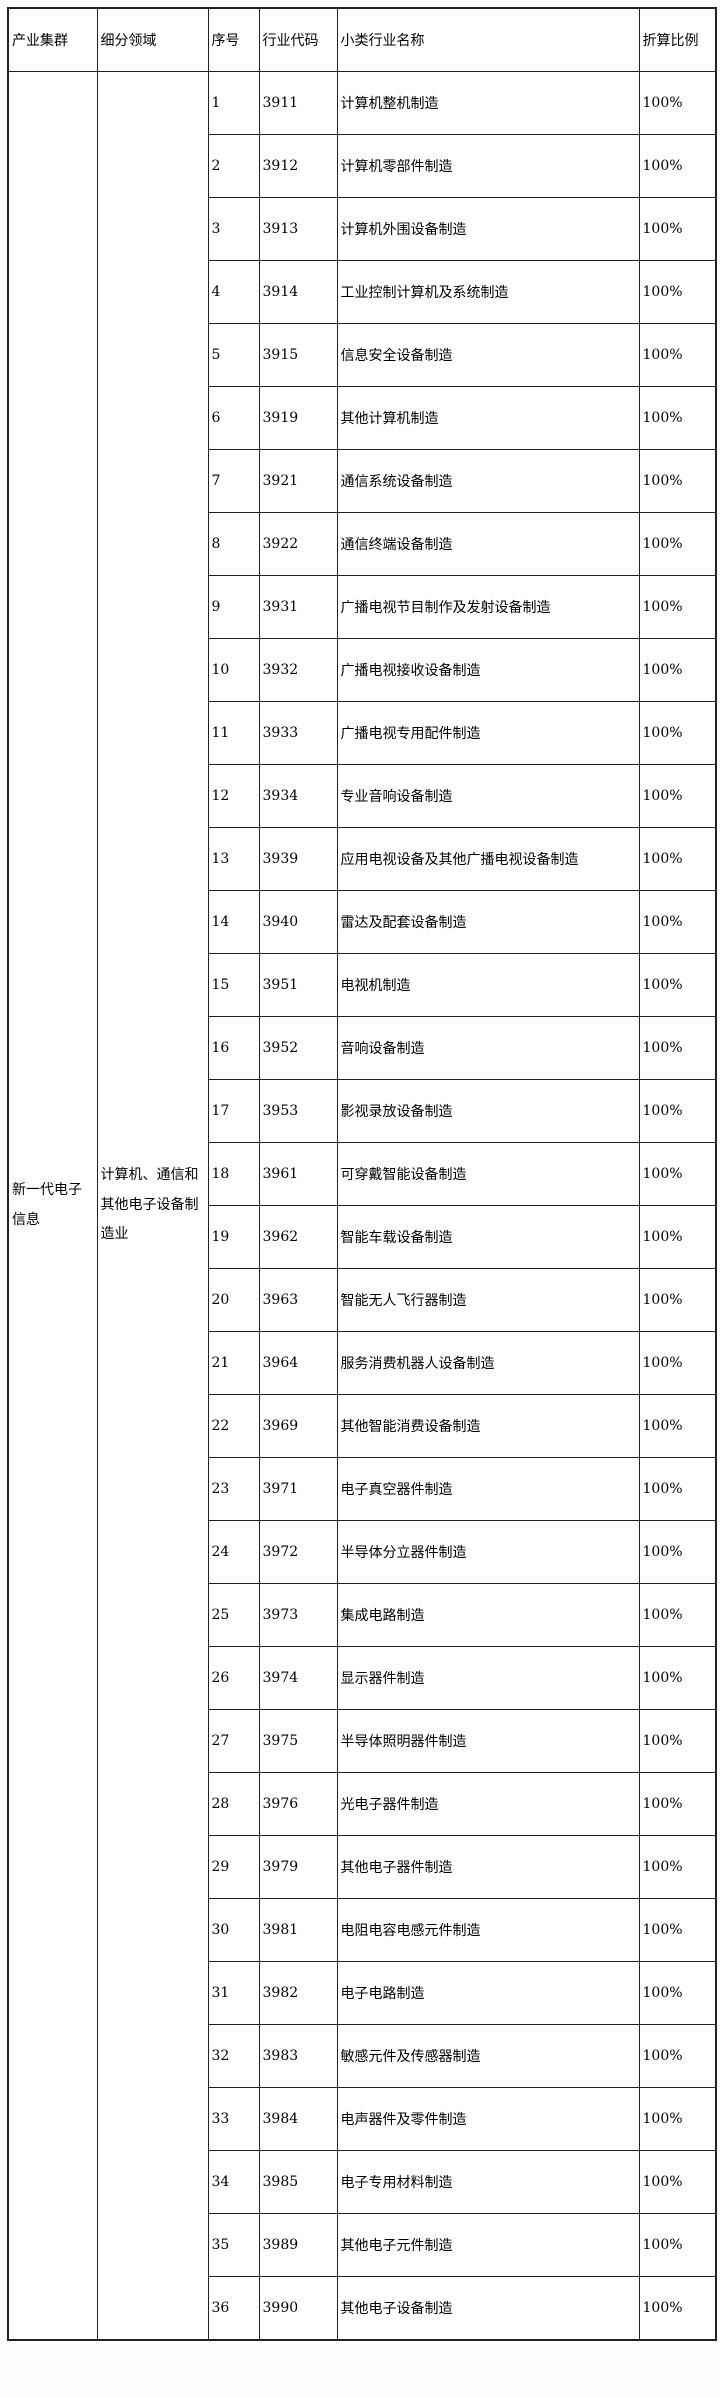 This screenshot has height=2397, width=720. What do you see at coordinates (298, 1426) in the screenshot?
I see `industry-code-cell: 3969` at bounding box center [298, 1426].